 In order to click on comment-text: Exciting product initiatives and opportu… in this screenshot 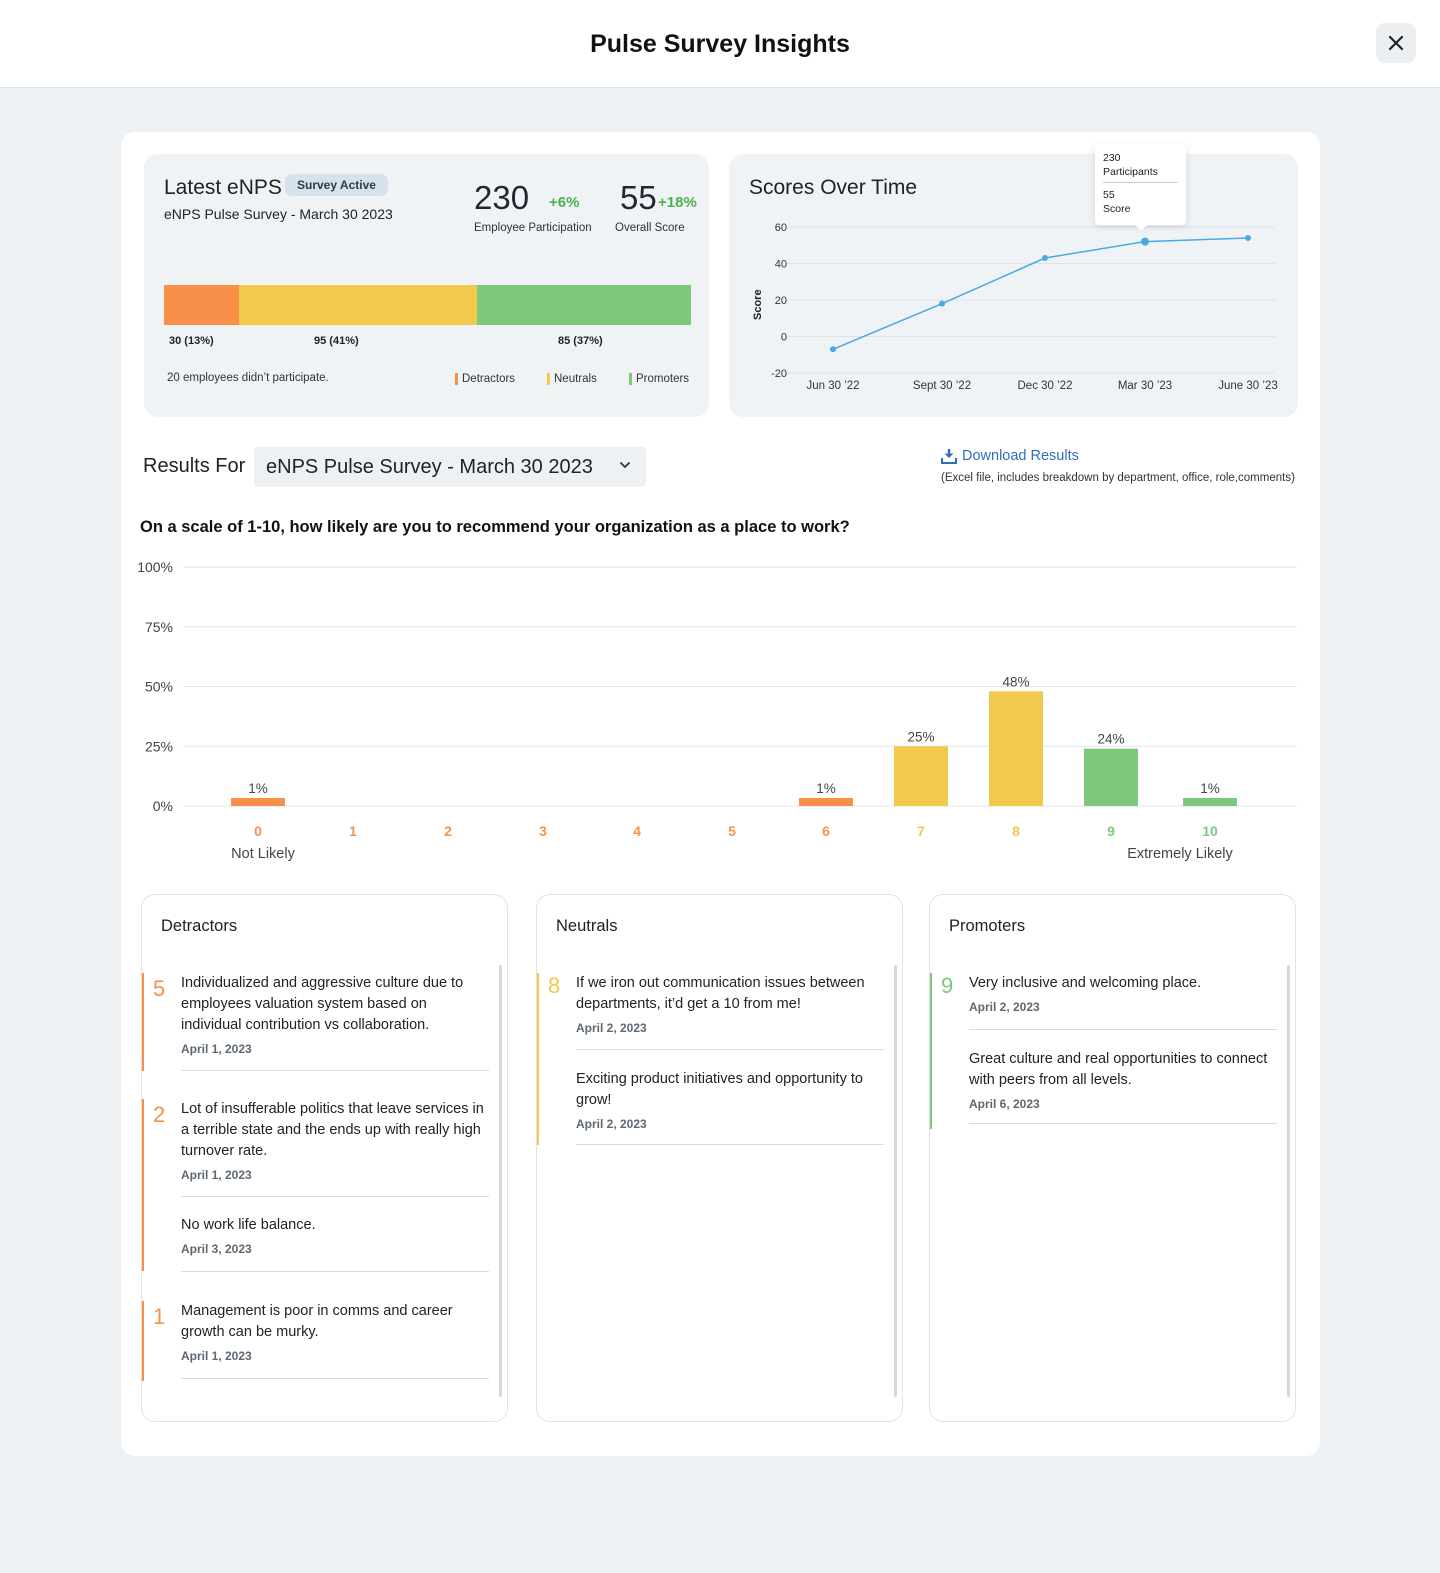, I will do `click(719, 1089)`.